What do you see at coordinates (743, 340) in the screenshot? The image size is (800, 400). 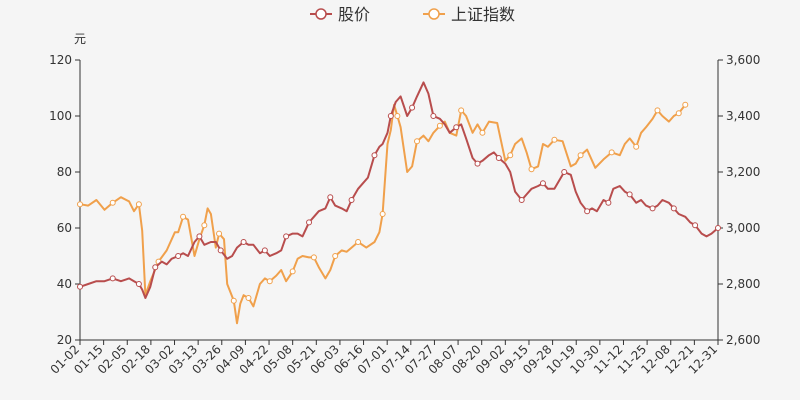 I see `right-tick-label: 2,600` at bounding box center [743, 340].